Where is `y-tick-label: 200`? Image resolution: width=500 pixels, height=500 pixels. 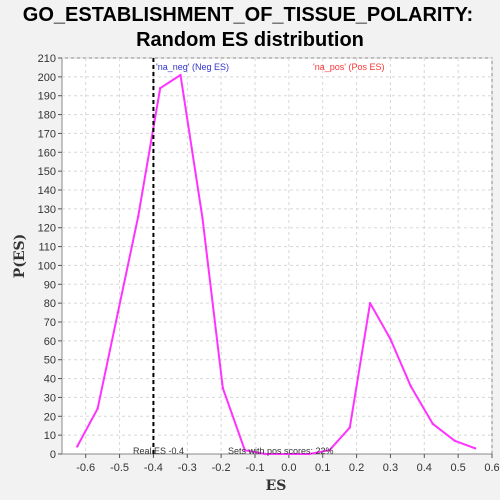
y-tick-label: 200 is located at coordinates (47, 78).